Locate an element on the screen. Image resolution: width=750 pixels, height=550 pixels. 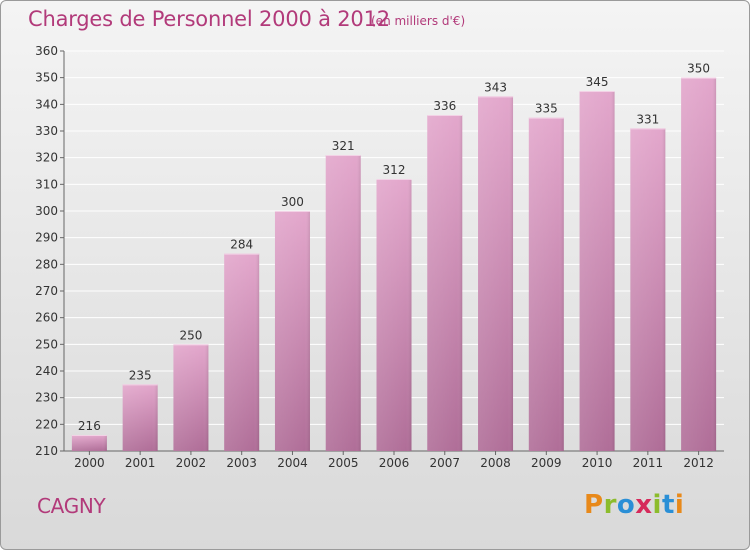
x-tick-label: 2012 is located at coordinates (698, 463).